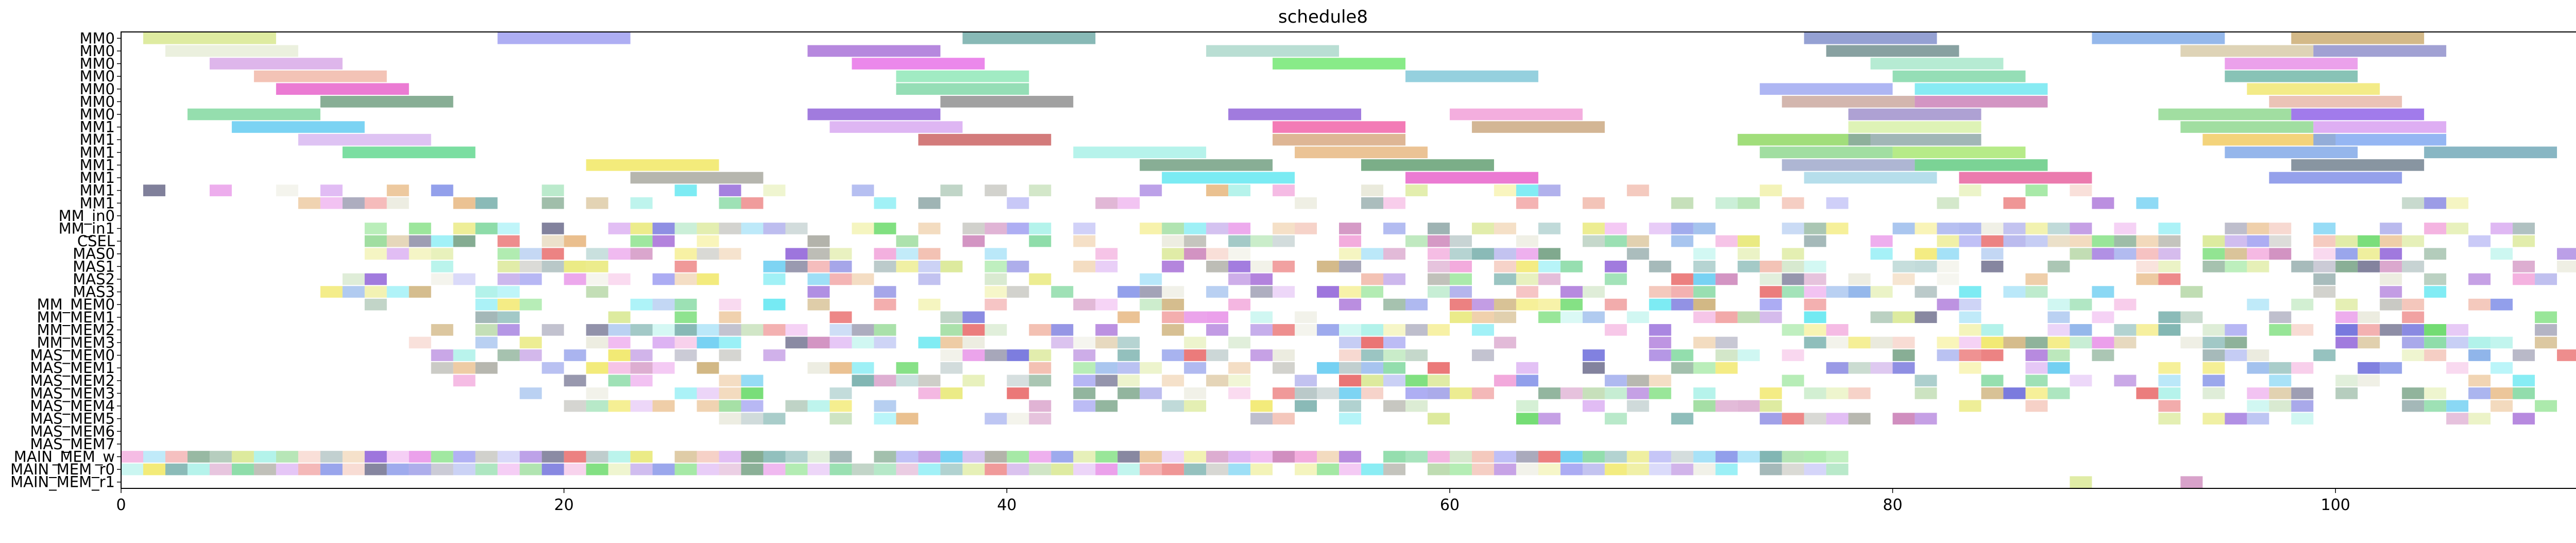  What do you see at coordinates (72, 444) in the screenshot?
I see `y-tick-label: MAS_MEM7` at bounding box center [72, 444].